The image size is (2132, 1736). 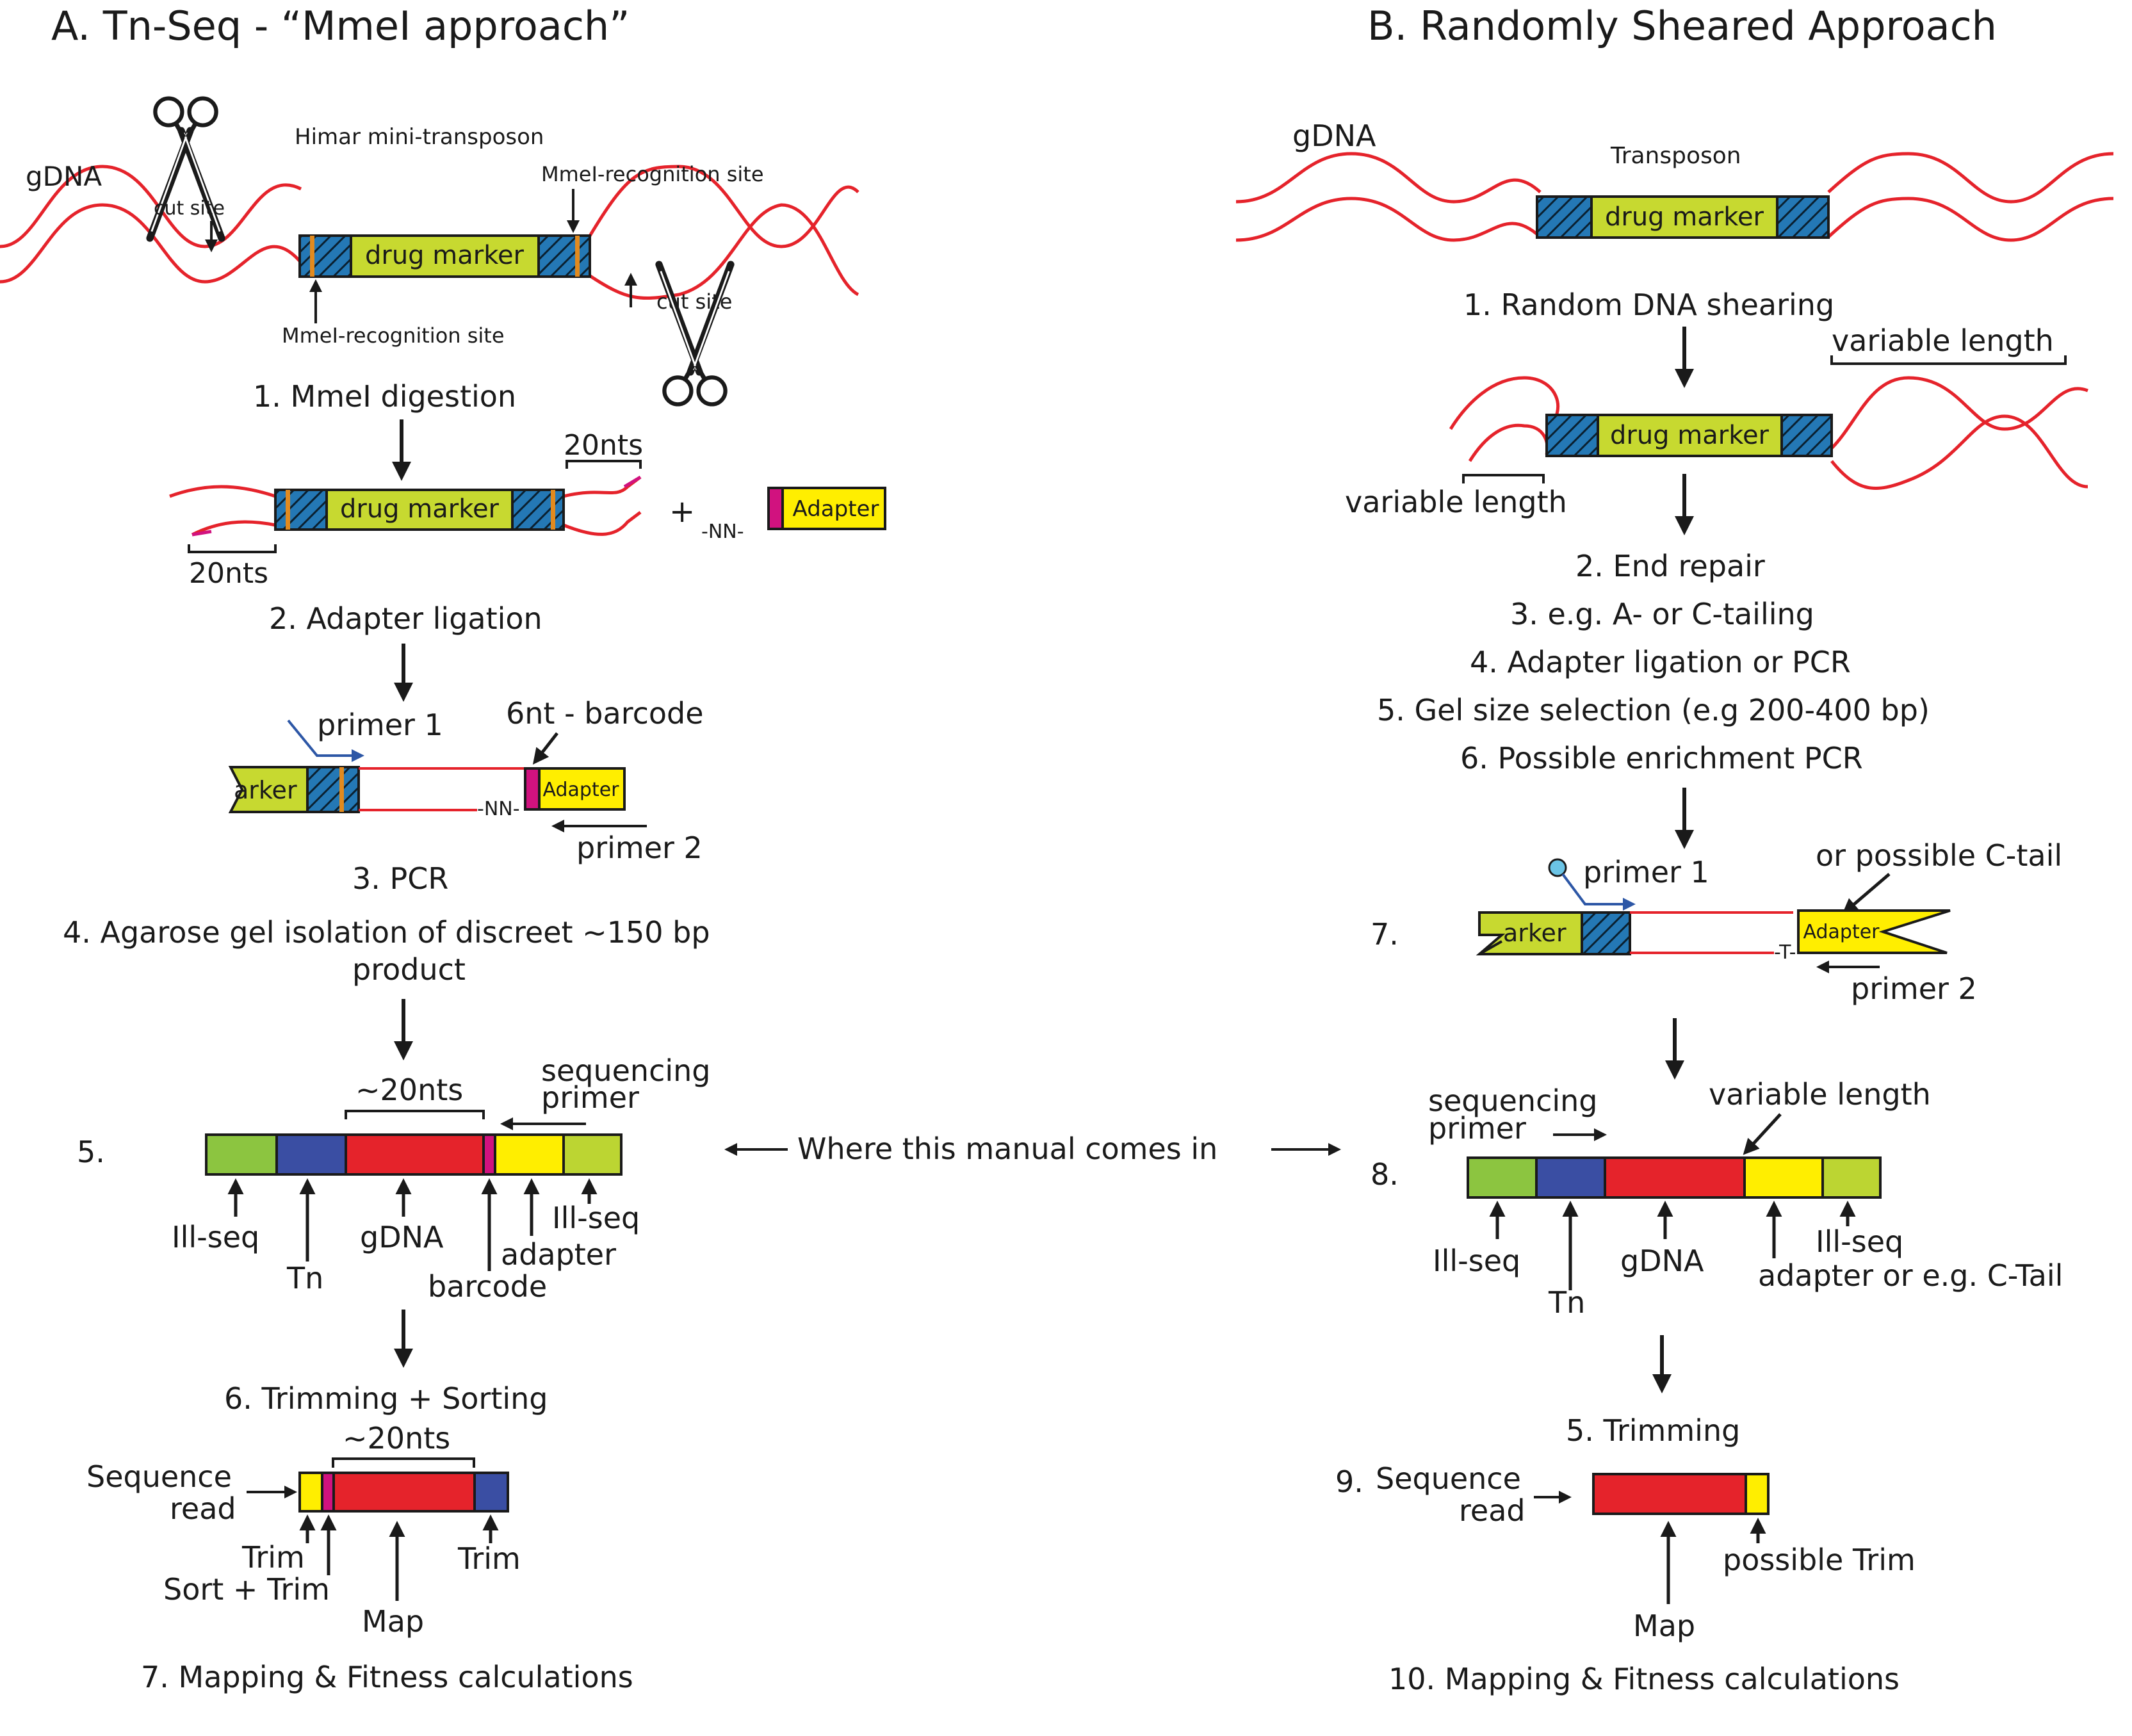 What do you see at coordinates (386, 1398) in the screenshot?
I see `step6-trimming-sorting: 6. Trimming + Sorting` at bounding box center [386, 1398].